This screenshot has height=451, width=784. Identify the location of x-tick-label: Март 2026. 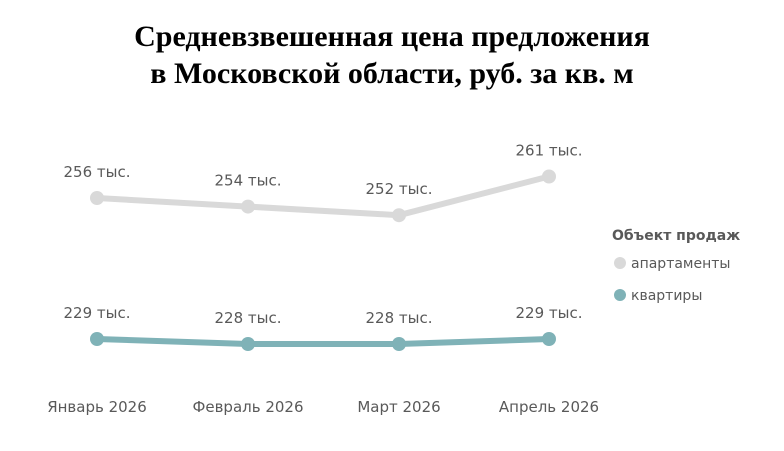
(398, 407).